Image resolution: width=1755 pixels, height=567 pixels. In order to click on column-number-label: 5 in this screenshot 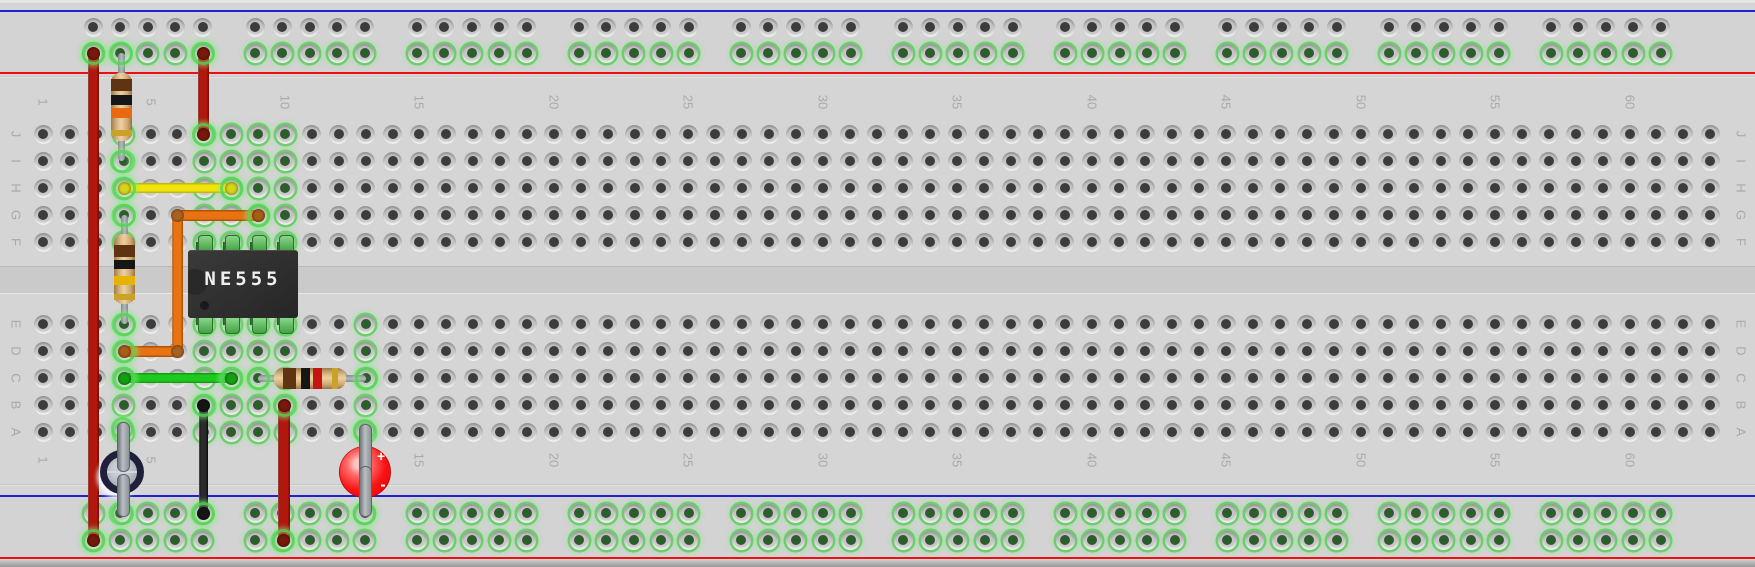, I will do `click(151, 102)`.